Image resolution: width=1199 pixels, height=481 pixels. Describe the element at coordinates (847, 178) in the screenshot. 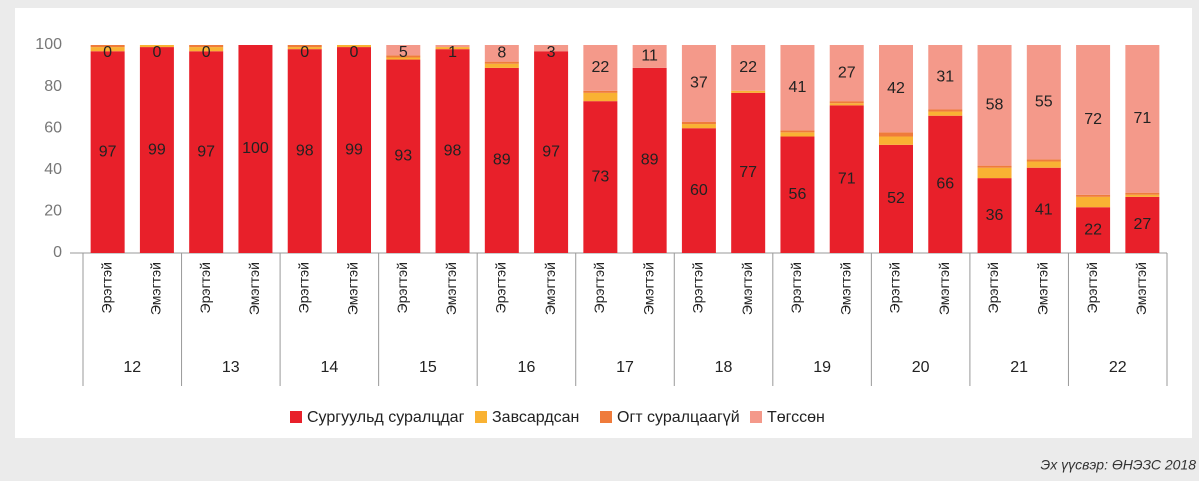

I see `data-label: 71` at that location.